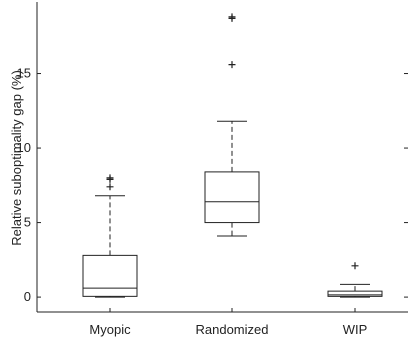  What do you see at coordinates (232, 329) in the screenshot?
I see `x-tick-label: Randomized` at bounding box center [232, 329].